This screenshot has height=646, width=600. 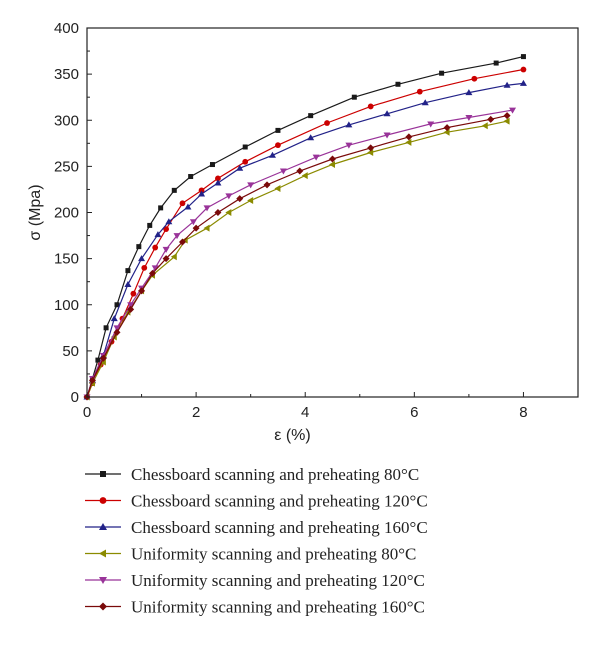 I want to click on legend-label: Uniformity scanning and preheating 160°C, so click(x=278, y=607).